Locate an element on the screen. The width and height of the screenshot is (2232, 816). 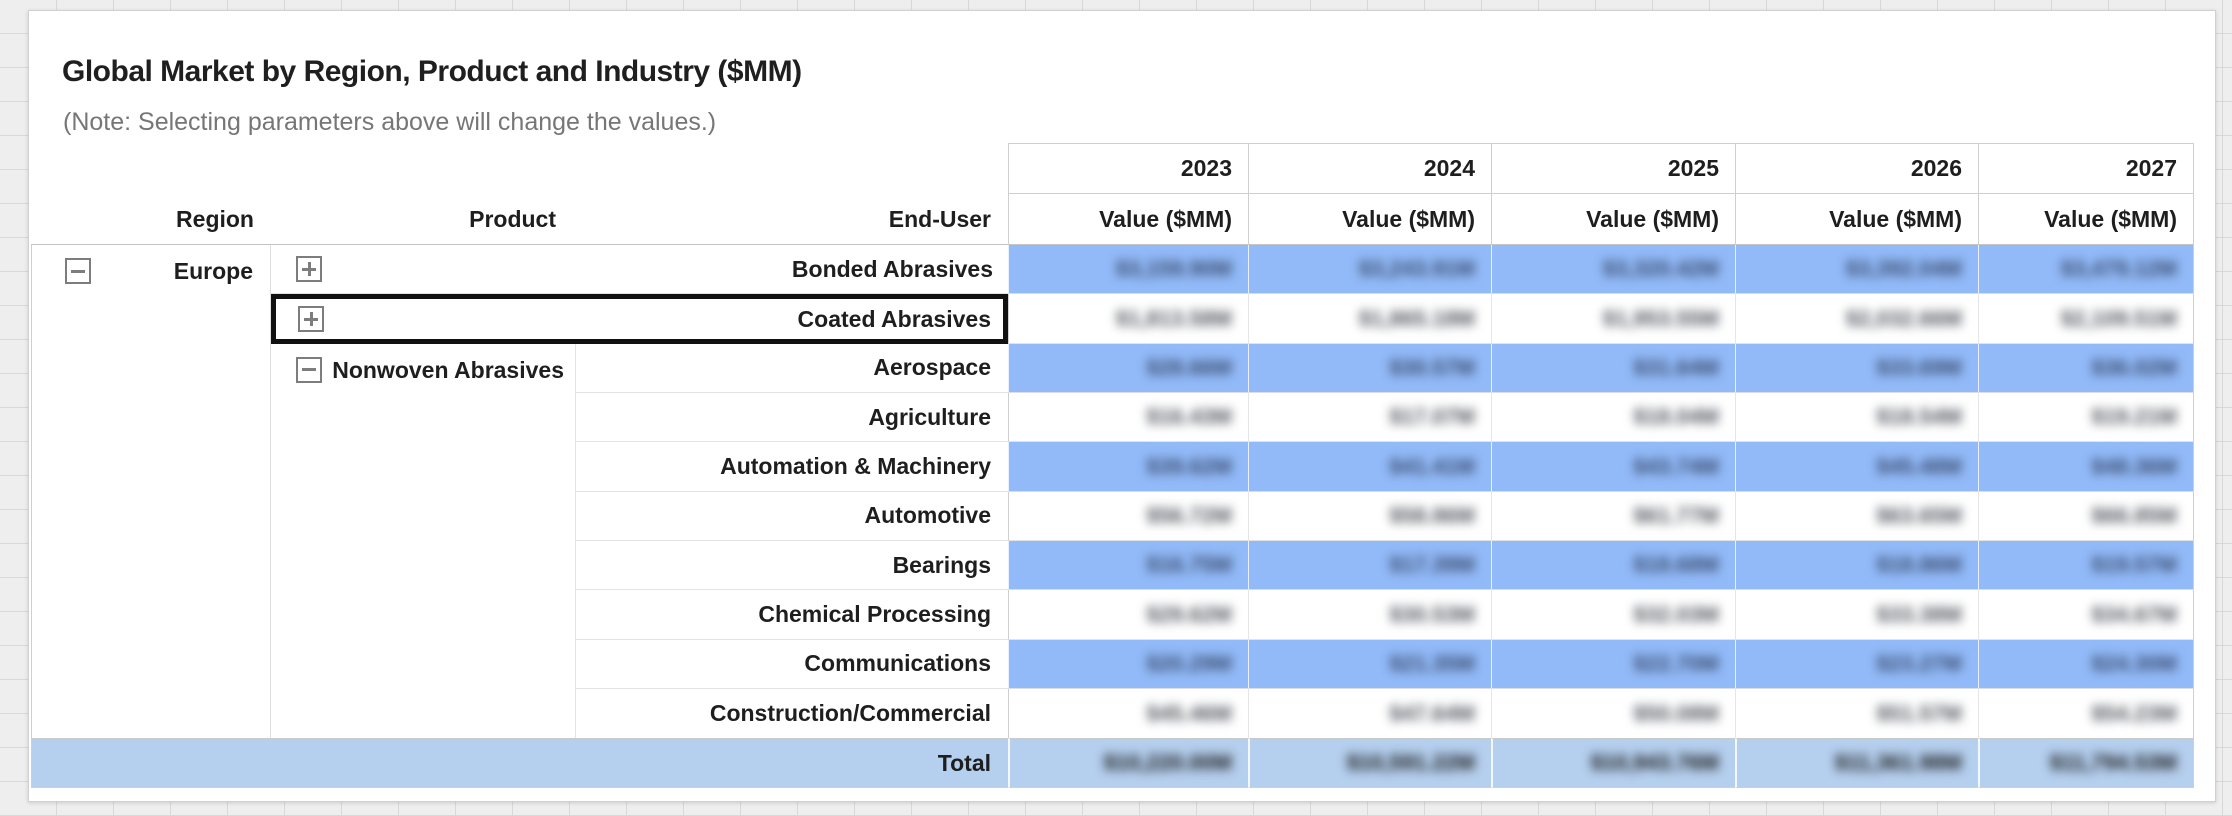
value-cell-agriculture-2024: $17.07M is located at coordinates (1369, 418).